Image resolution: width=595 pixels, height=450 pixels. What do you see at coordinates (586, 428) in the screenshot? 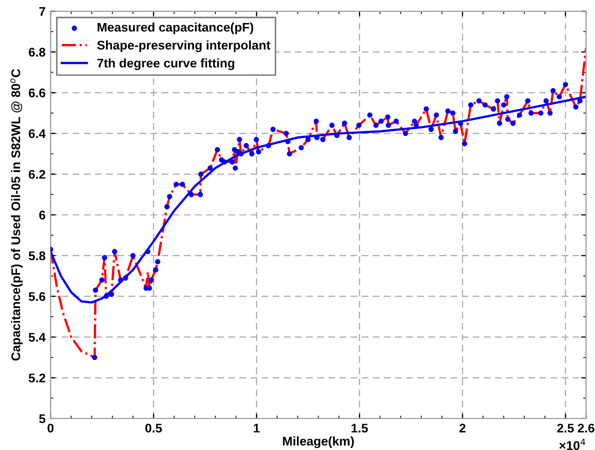
I see `x-tick-label: 2.6` at bounding box center [586, 428].